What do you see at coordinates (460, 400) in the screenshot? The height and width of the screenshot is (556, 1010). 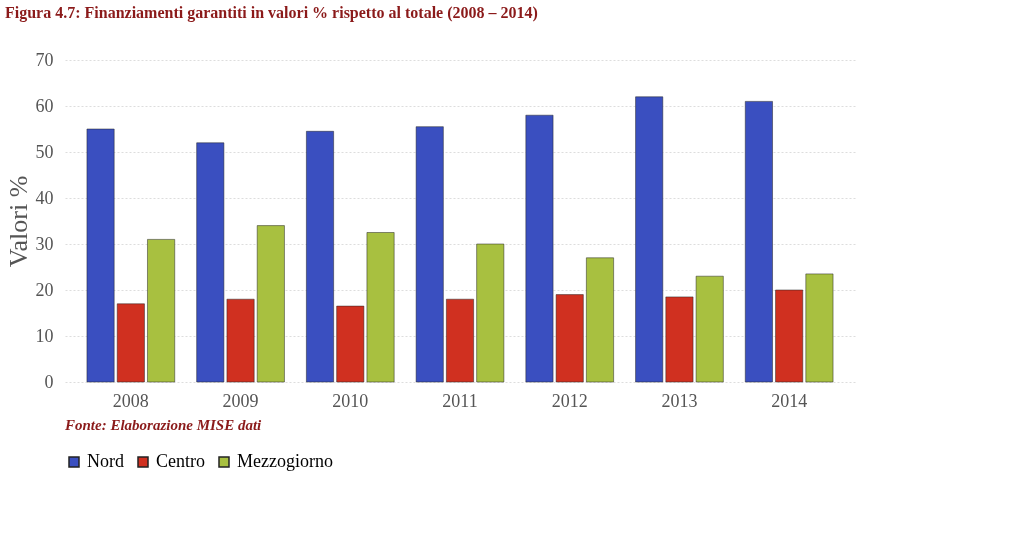 I see `x-tick-label: 2011` at bounding box center [460, 400].